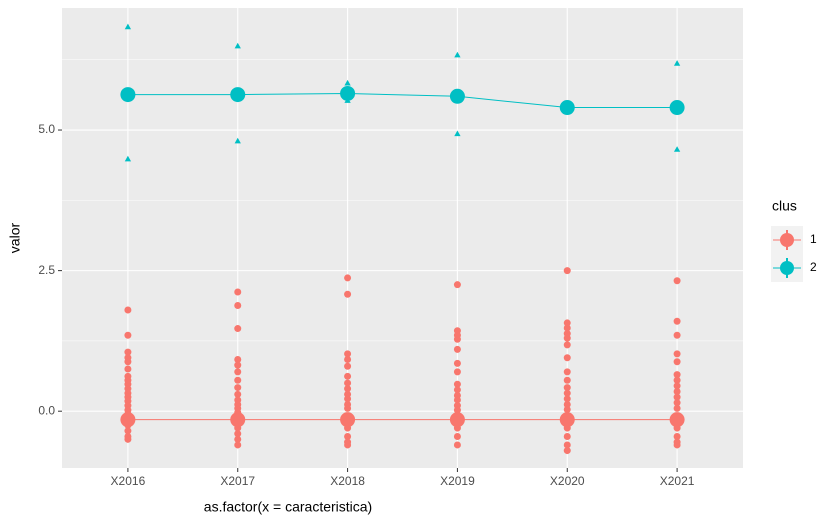 The image size is (818, 524). Describe the element at coordinates (237, 481) in the screenshot. I see `x-tick-label: X2017` at that location.